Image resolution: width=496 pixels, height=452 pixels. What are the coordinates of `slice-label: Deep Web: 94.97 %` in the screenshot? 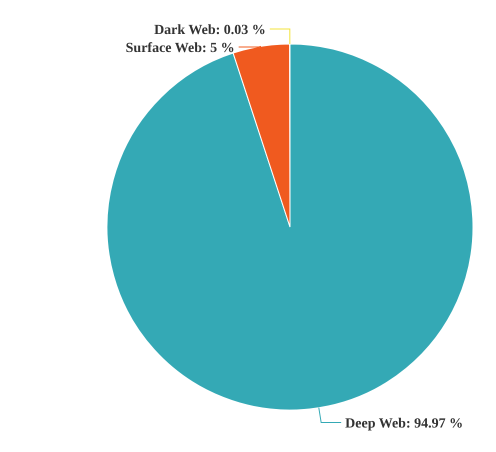 It's located at (404, 424).